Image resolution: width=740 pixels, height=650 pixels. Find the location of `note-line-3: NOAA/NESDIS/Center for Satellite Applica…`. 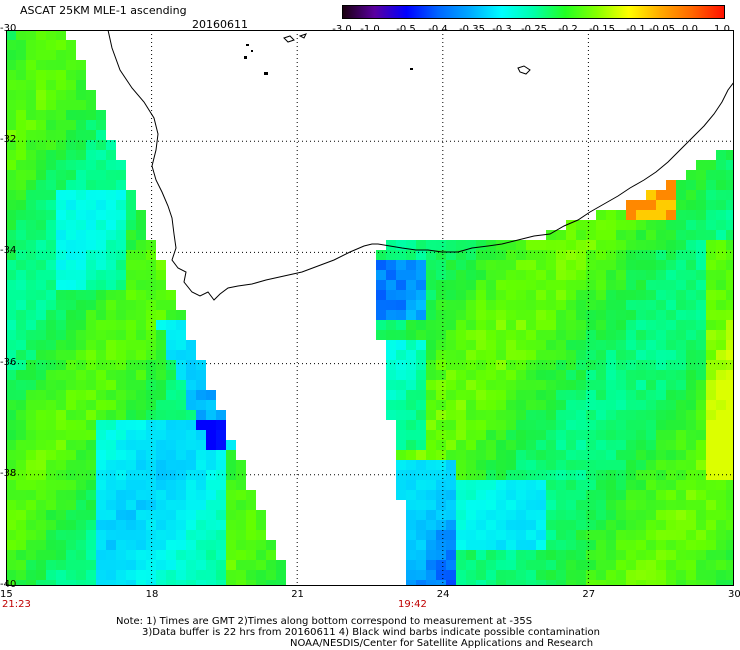

note-line-3: NOAA/NESDIS/Center for Satellite Applica… is located at coordinates (442, 643).